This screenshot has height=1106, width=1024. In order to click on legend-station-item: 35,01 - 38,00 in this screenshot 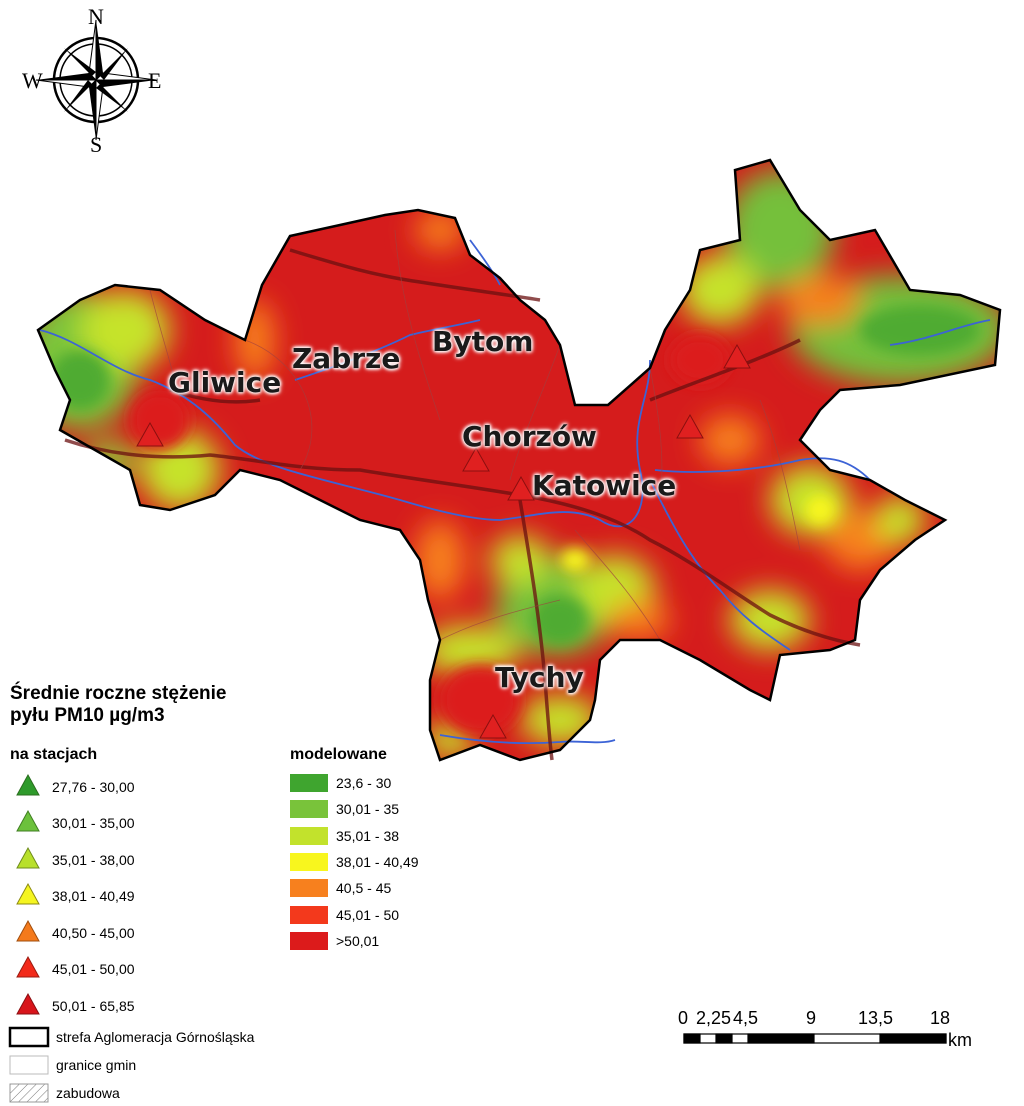, I will do `click(93, 860)`.